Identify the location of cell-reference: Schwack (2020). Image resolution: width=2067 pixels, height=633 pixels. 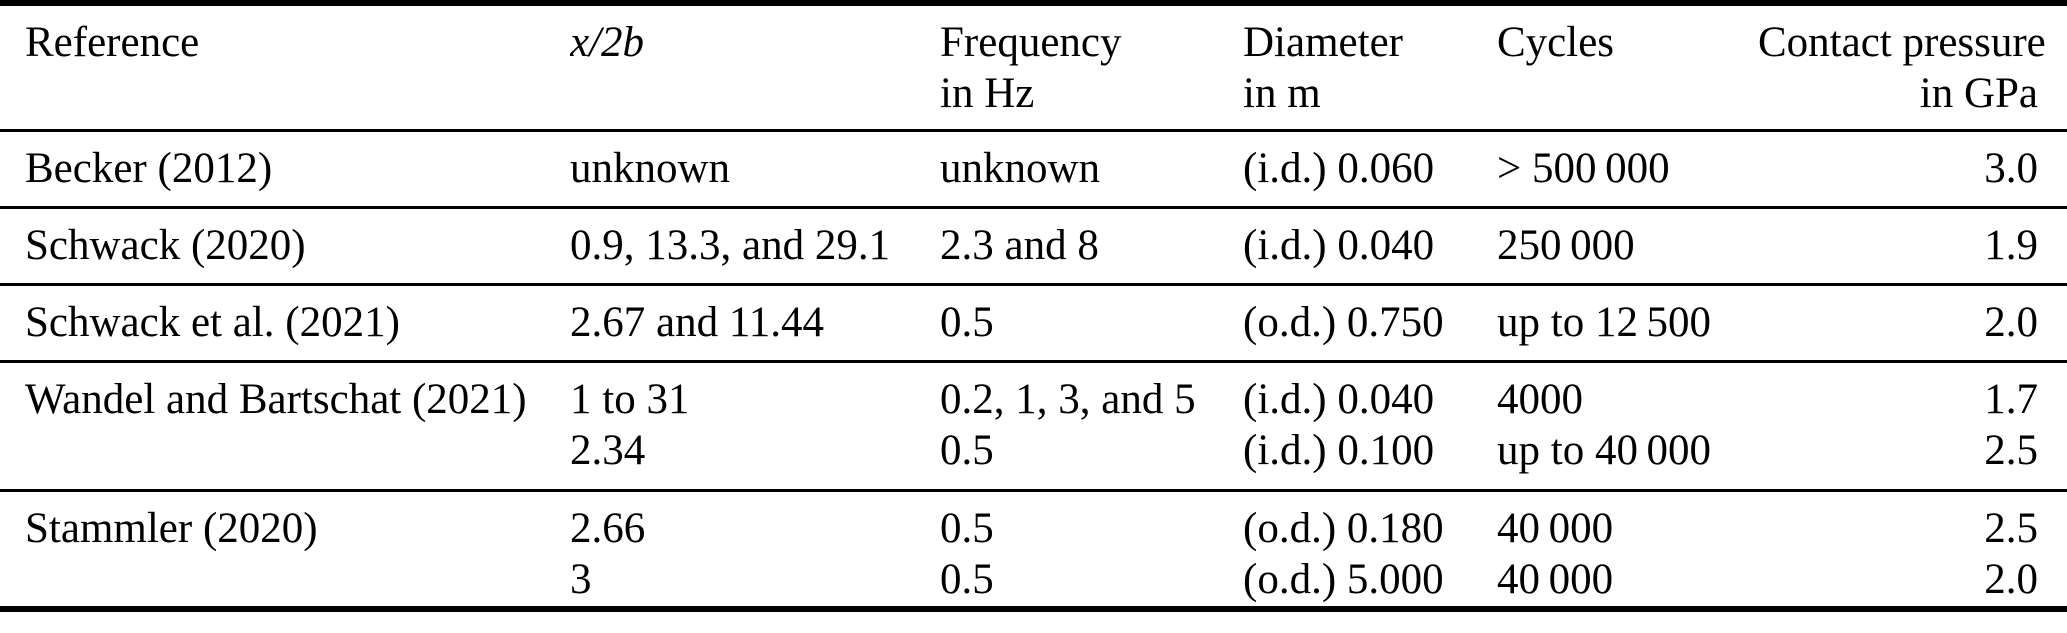
(285, 246).